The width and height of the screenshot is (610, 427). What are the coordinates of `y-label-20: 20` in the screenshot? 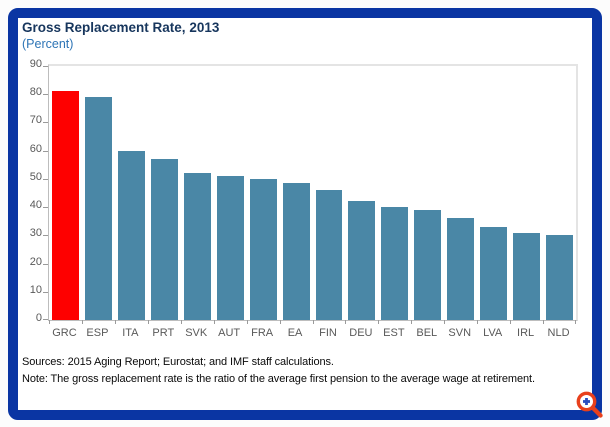 It's located at (35, 261).